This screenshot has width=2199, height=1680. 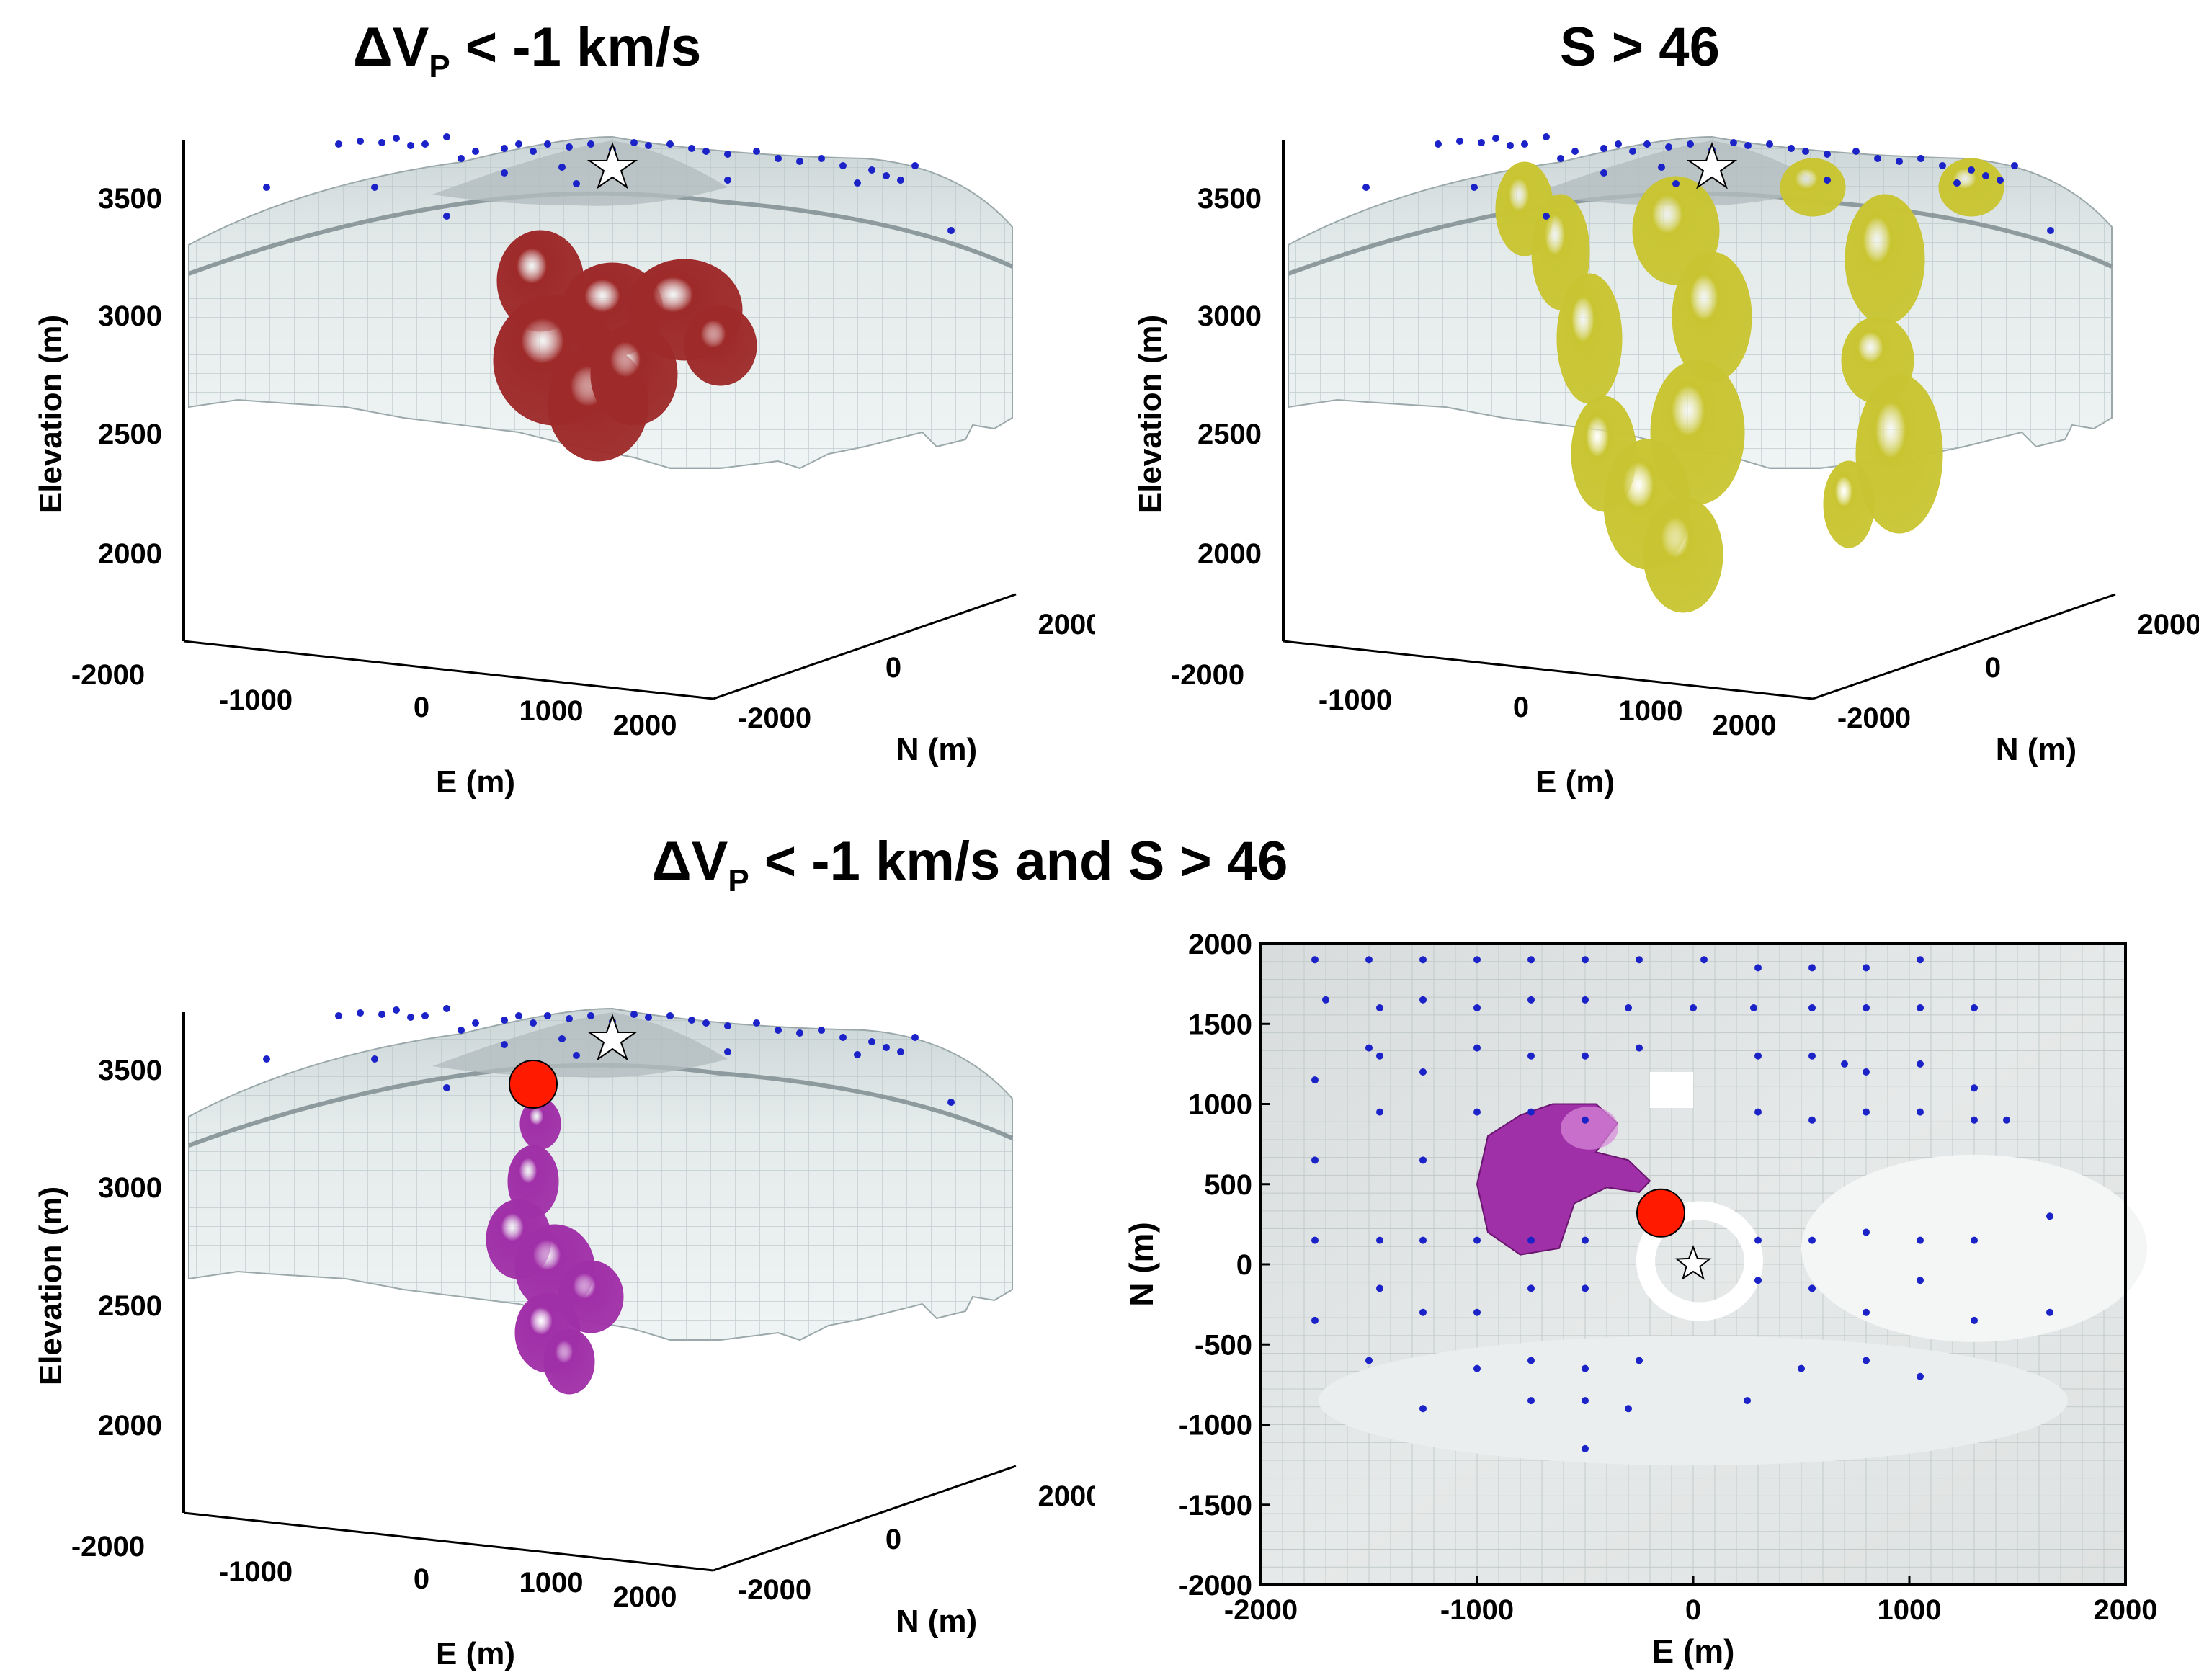 I want to click on z-axis-label: Elevation (m), so click(x=51, y=414).